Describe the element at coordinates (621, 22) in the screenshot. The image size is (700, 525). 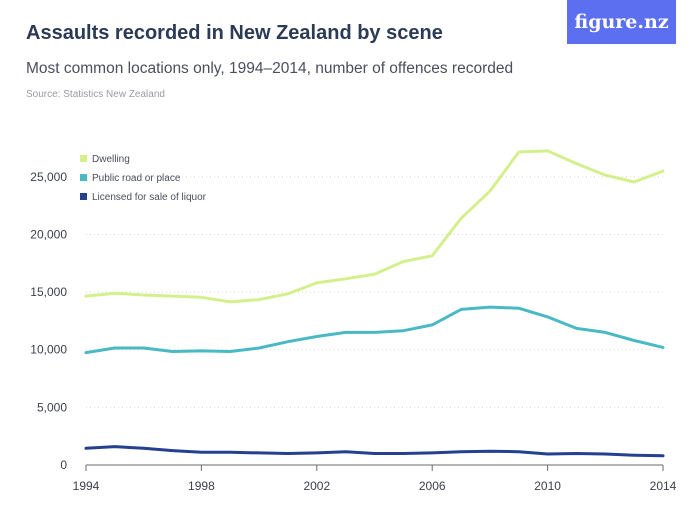
I see `figure-nz-logo: figure.nz` at that location.